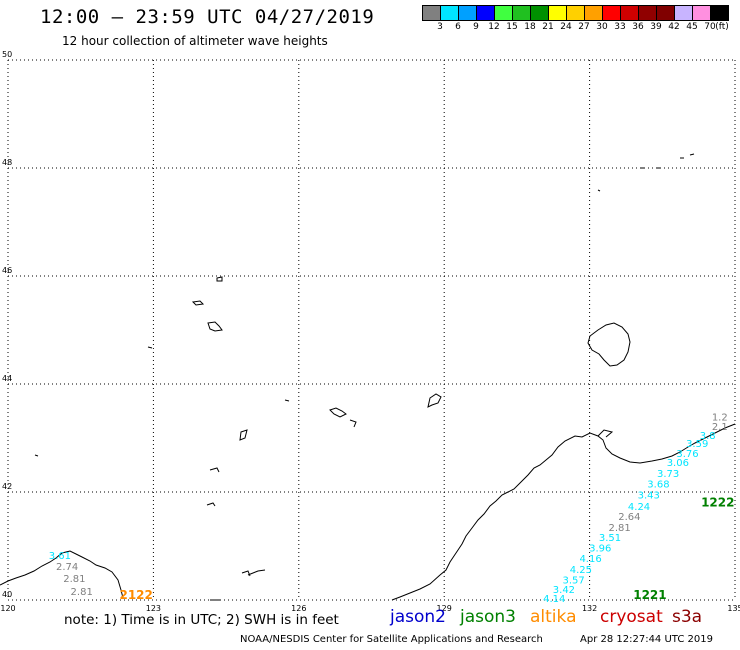 Image resolution: width=740 pixels, height=650 pixels. What do you see at coordinates (207, 17) in the screenshot?
I see `map-title: 12:00 – 23:59 UTC 04/27/2019` at bounding box center [207, 17].